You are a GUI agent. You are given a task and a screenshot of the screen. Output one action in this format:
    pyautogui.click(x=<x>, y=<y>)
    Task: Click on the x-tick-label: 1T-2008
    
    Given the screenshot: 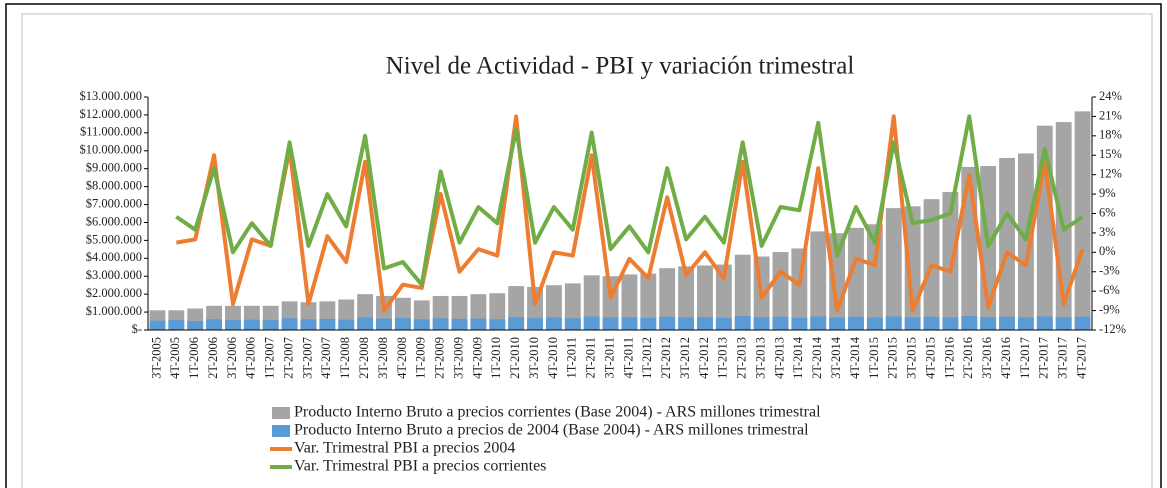 What is the action you would take?
    pyautogui.click(x=345, y=358)
    